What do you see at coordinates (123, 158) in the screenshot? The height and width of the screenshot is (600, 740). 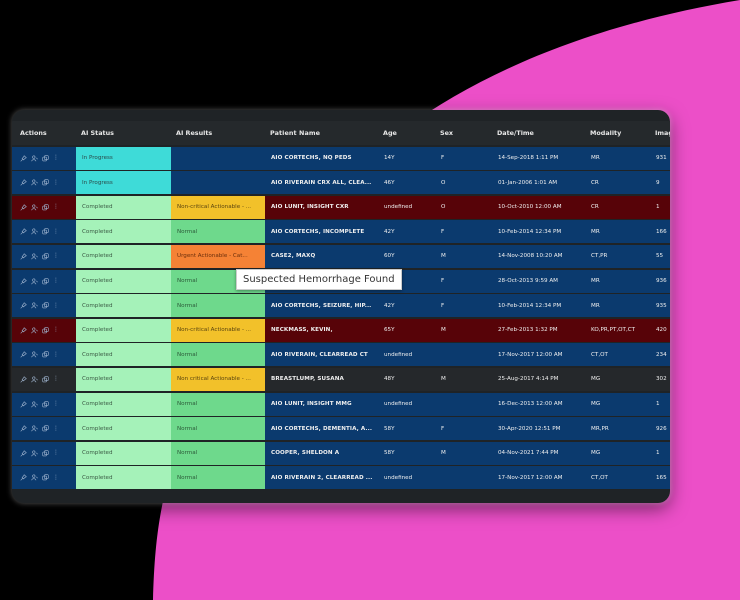 I see `ai-status-cell: In Progress` at bounding box center [123, 158].